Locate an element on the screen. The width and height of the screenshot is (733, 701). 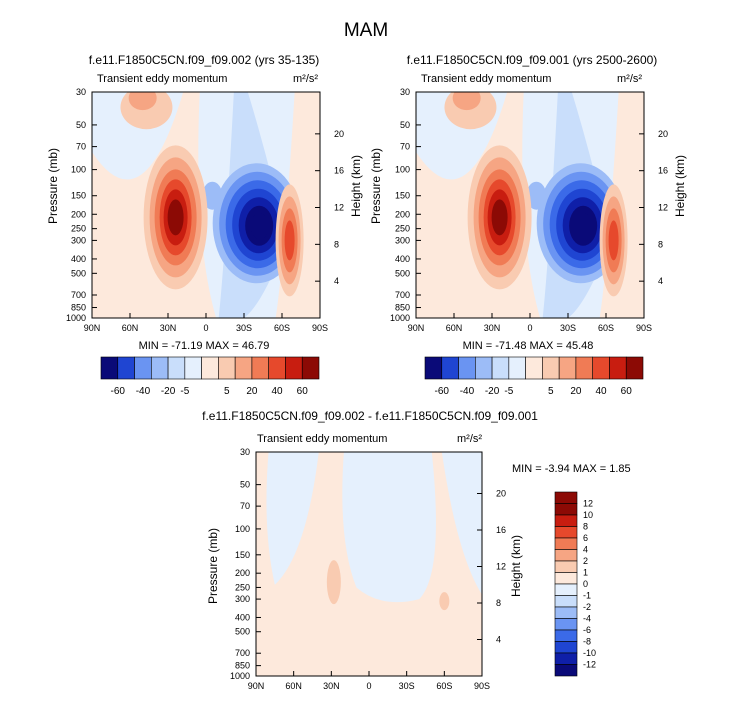
panel-1-field-label: Transient eddy momentum is located at coordinates (162, 79).